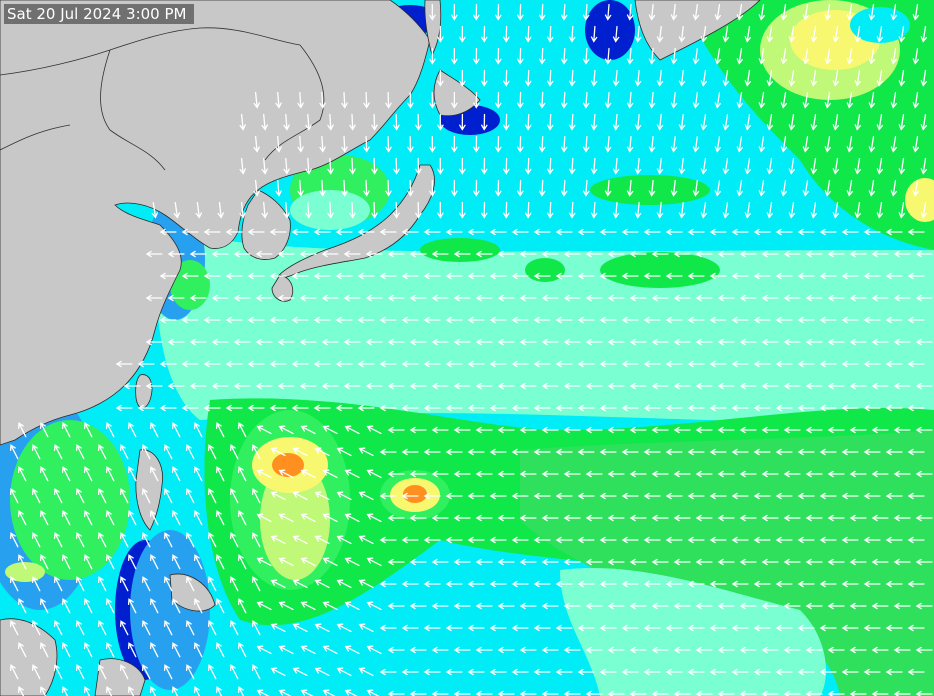 This screenshot has width=934, height=696. Describe the element at coordinates (288, 465) in the screenshot. I see `storm-west-orange` at that location.